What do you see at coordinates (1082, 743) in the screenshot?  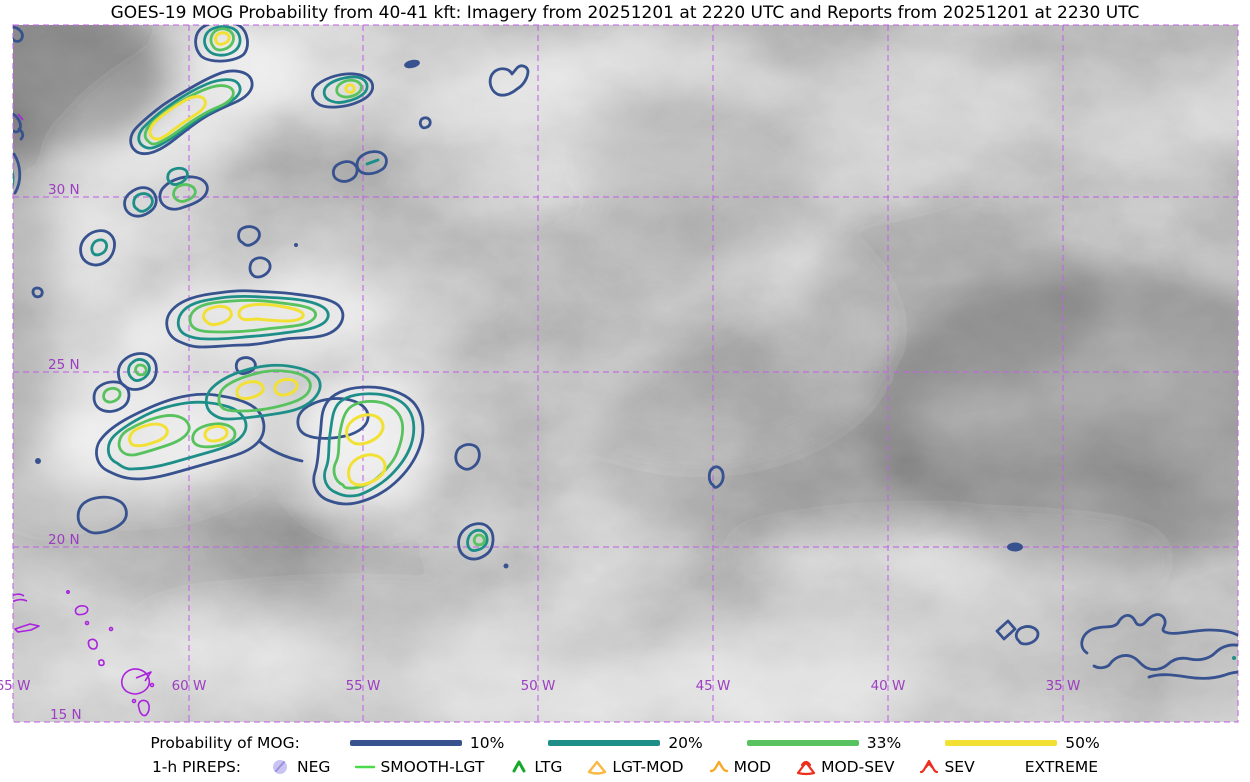 I see `legend-item-label: 50%` at bounding box center [1082, 743].